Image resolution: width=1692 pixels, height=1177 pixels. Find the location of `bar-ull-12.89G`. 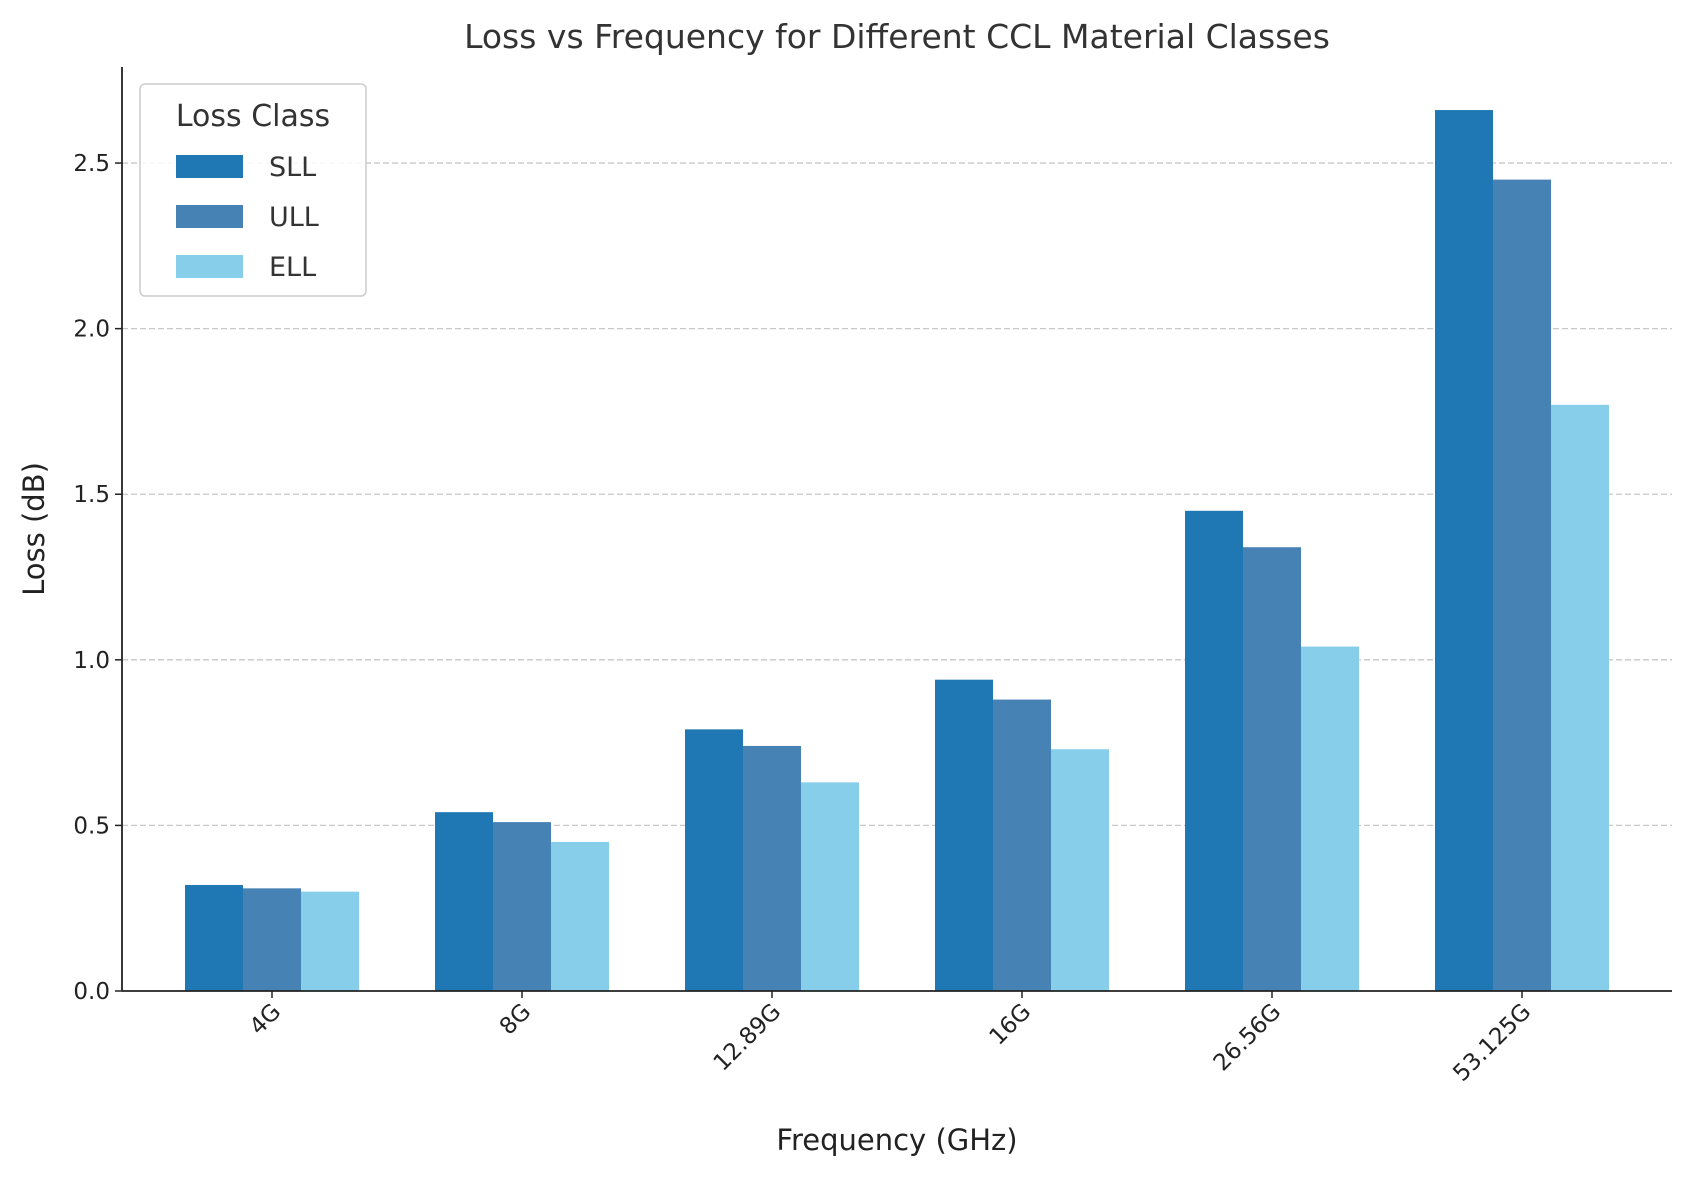

bar-ull-12.89G is located at coordinates (772, 868).